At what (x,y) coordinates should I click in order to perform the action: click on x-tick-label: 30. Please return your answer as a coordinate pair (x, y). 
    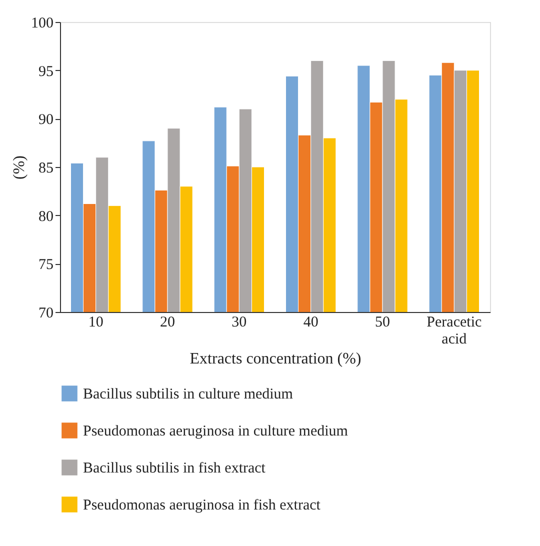
    Looking at the image, I should click on (239, 322).